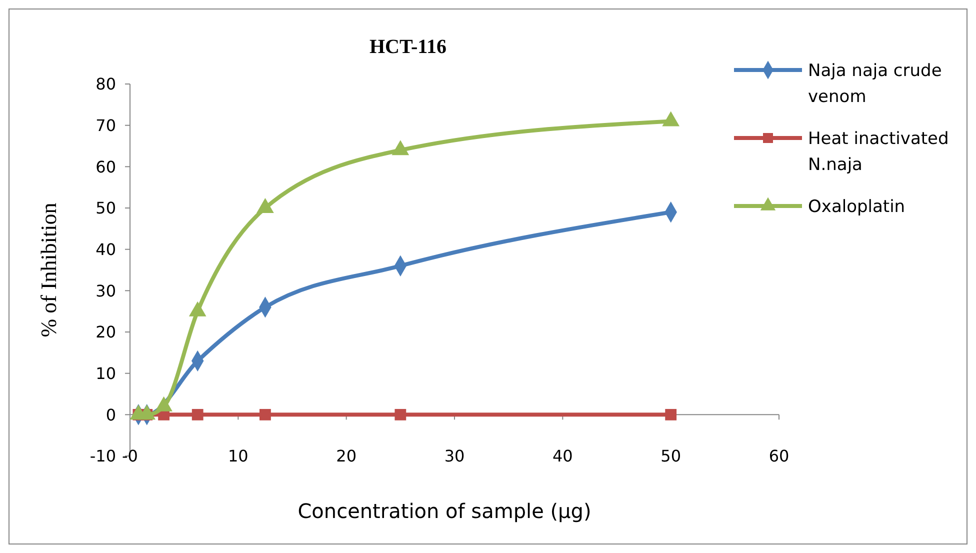  I want to click on x-tick-label: -0, so click(130, 456).